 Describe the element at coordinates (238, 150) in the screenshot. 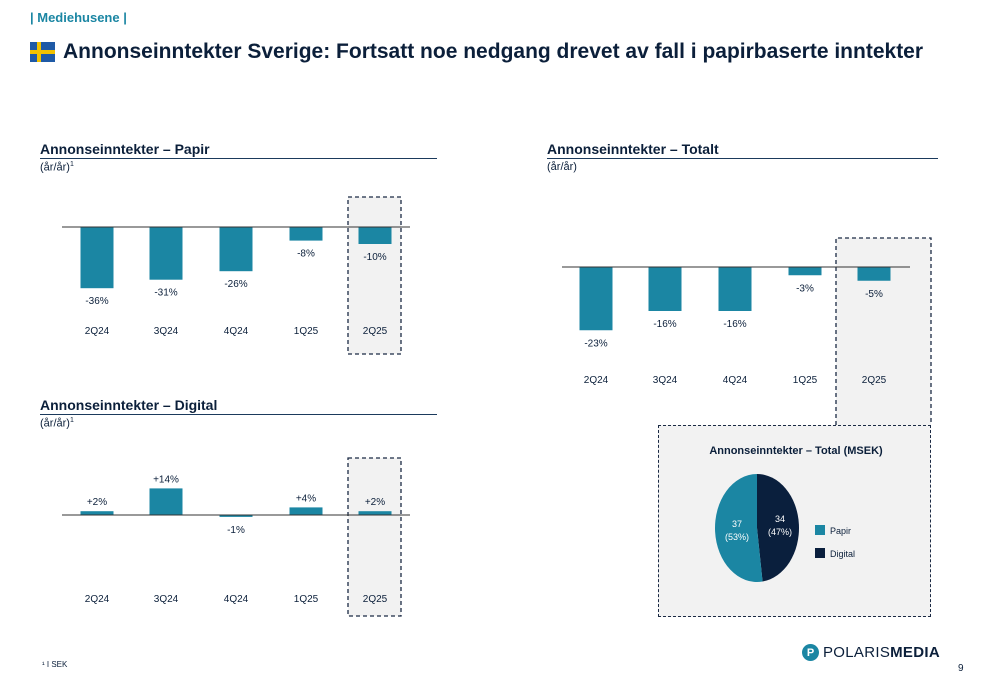

I see `papir-chart-title: Annonseinntekter – Papir` at that location.